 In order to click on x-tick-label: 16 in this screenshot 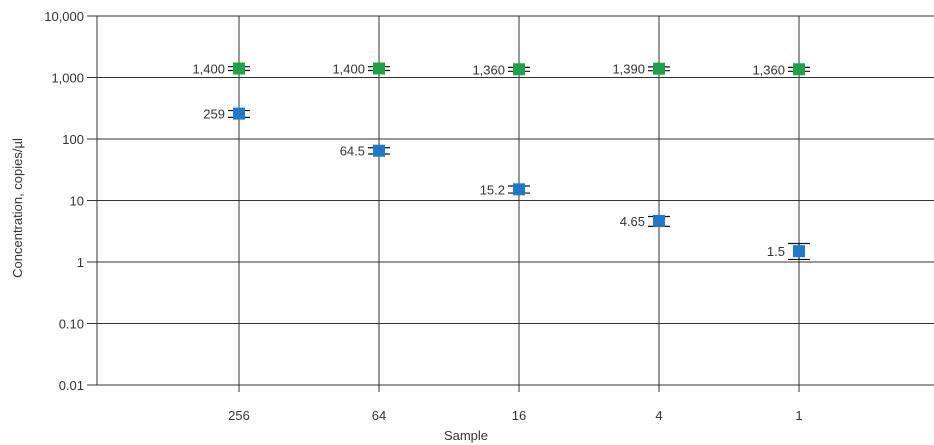, I will do `click(519, 415)`.